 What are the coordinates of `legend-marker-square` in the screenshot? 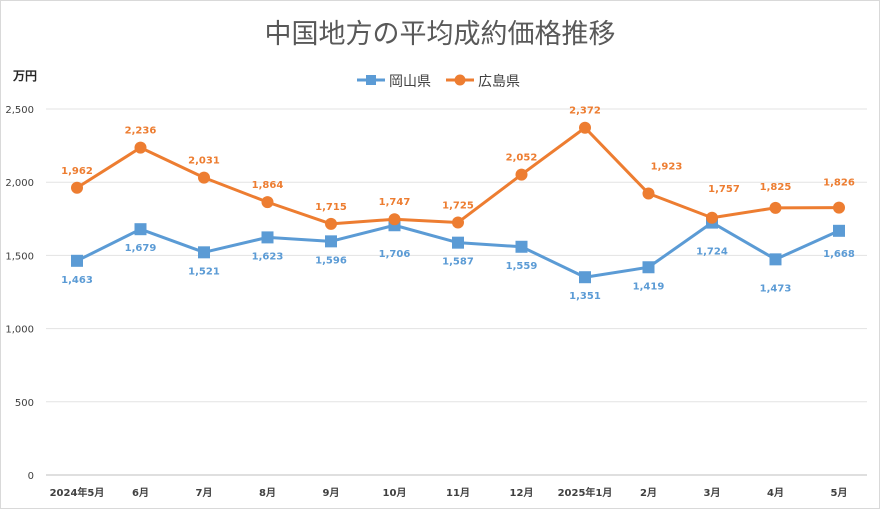 It's located at (371, 80).